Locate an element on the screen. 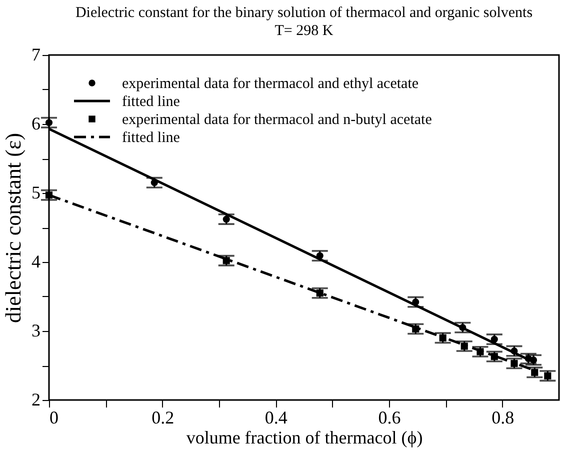  y-tick-label: 5 is located at coordinates (36, 192).